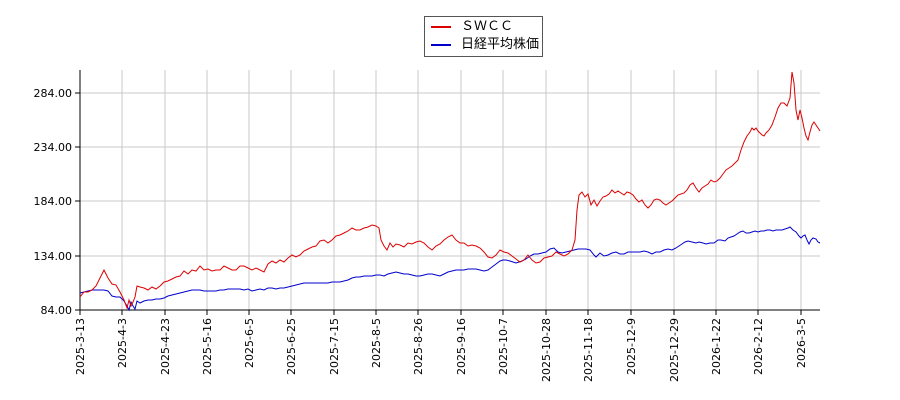 This screenshot has width=900, height=400. I want to click on x-tick-label: 2025-11-18, so click(588, 350).